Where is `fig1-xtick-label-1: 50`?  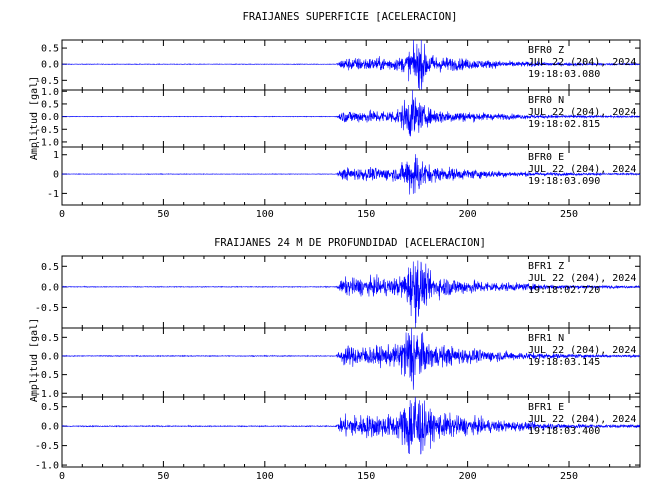
fig1-xtick-label-1: 50 is located at coordinates (163, 476).